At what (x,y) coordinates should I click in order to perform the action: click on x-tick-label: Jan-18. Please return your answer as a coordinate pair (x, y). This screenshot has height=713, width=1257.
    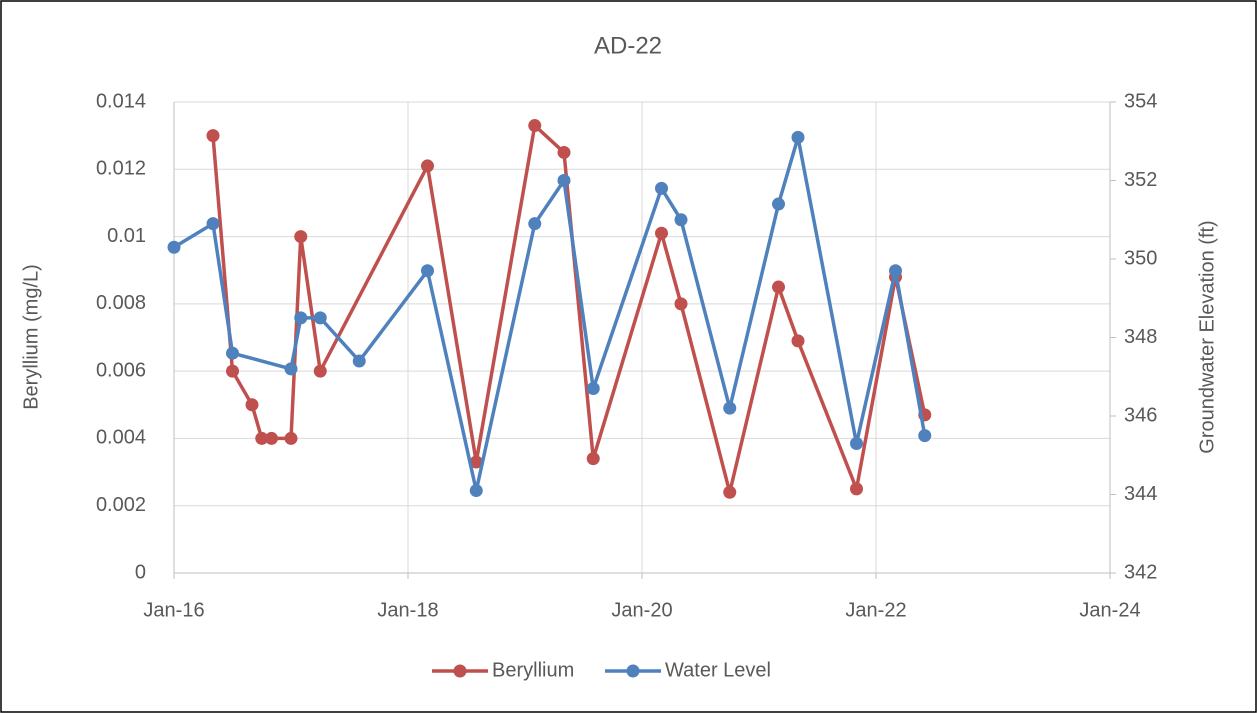
    Looking at the image, I should click on (407, 610).